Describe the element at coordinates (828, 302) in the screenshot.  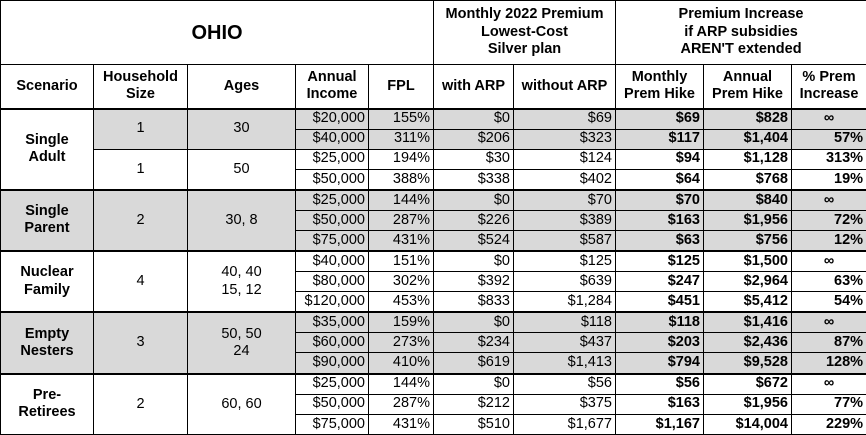
I see `cell: 54%` at that location.